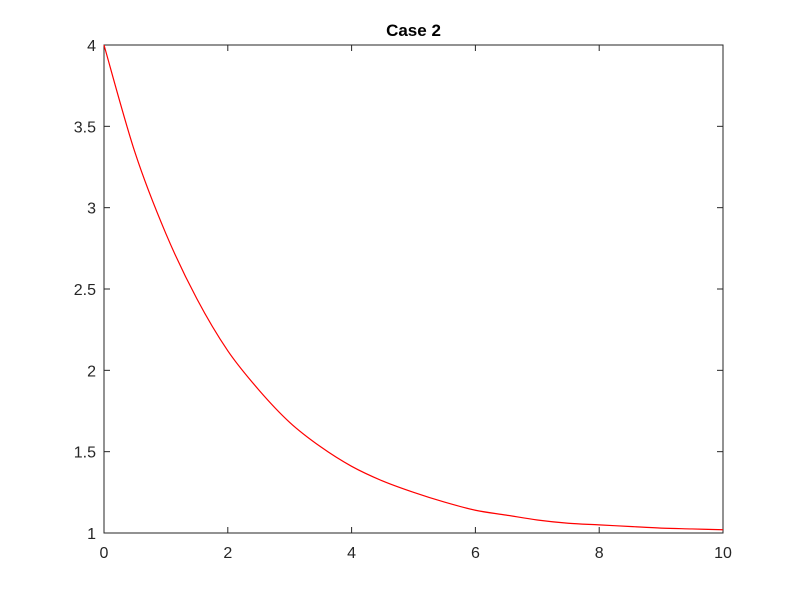 This screenshot has height=605, width=800. Describe the element at coordinates (85, 290) in the screenshot. I see `y-tick-label: 2.5` at that location.